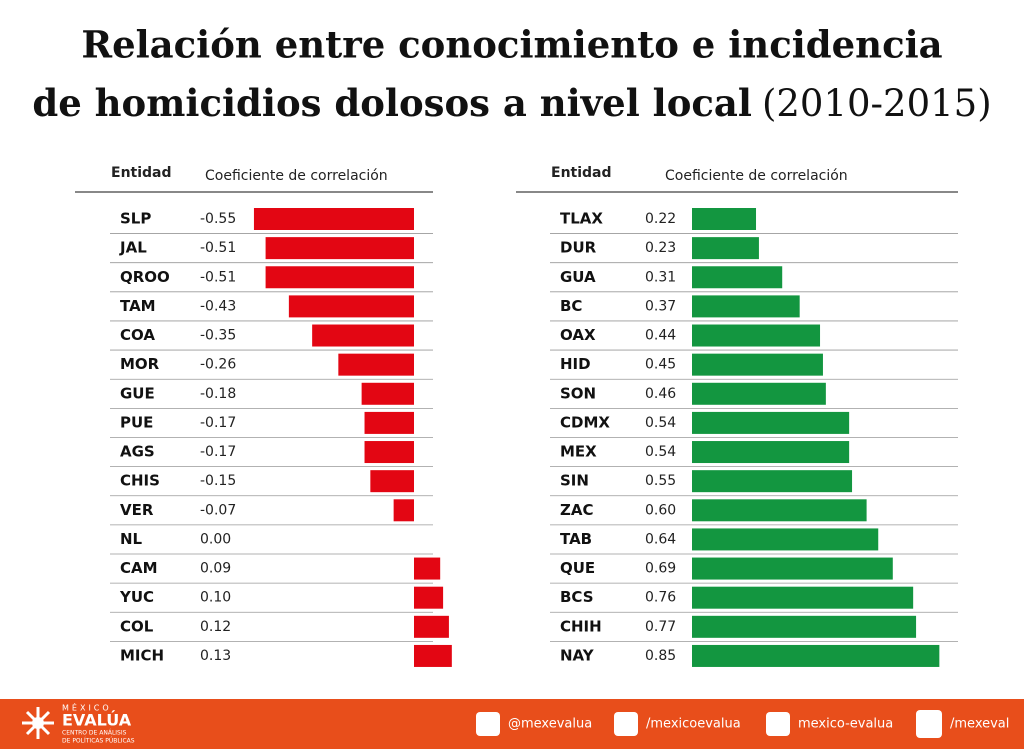 This screenshot has width=1024, height=749. What do you see at coordinates (137, 626) in the screenshot?
I see `category-label: COL` at bounding box center [137, 626].